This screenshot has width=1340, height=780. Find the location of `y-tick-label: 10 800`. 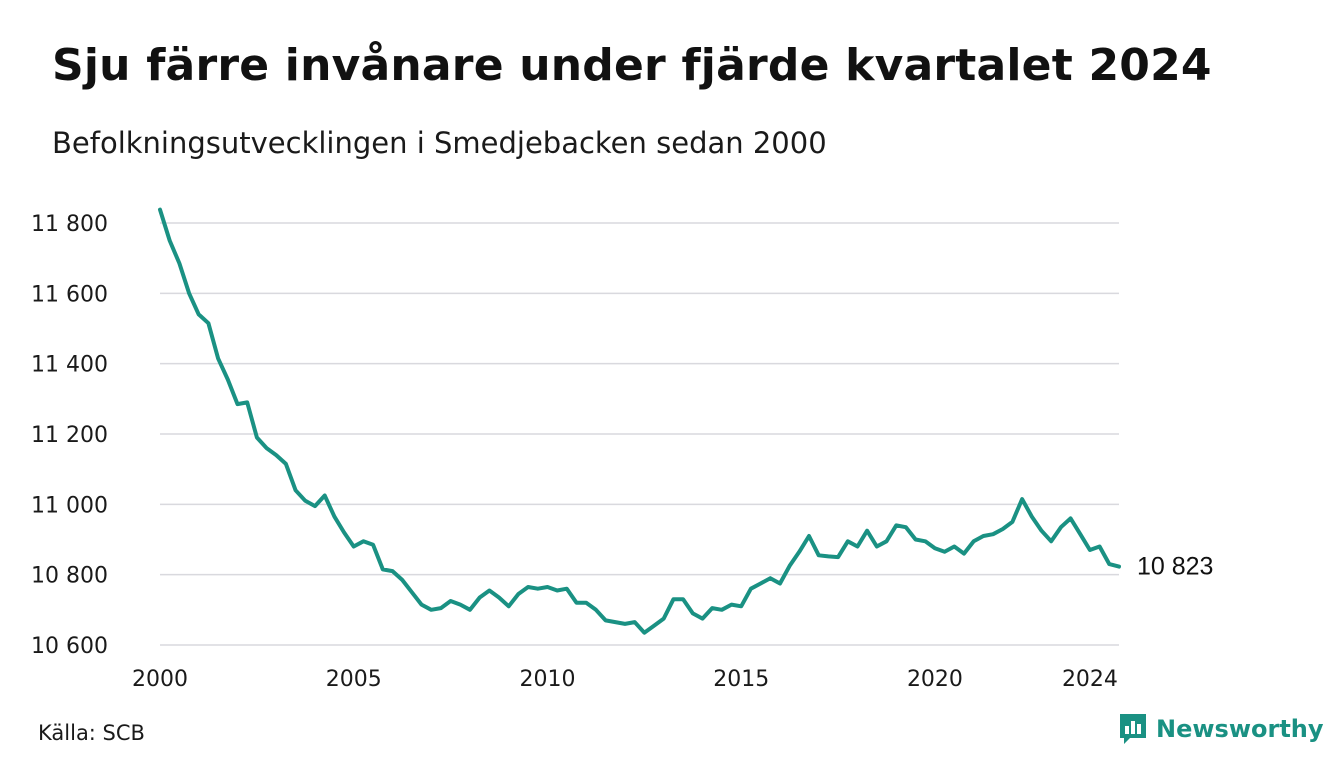

y-tick-label: 10 800 is located at coordinates (69, 576).